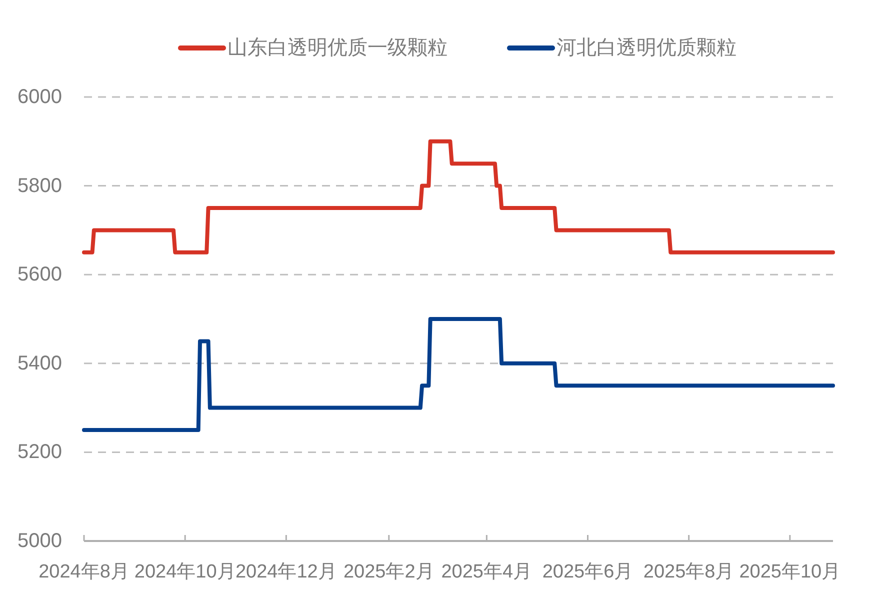 This screenshot has width=887, height=590. I want to click on y-tick-label: 5600, so click(40, 275).